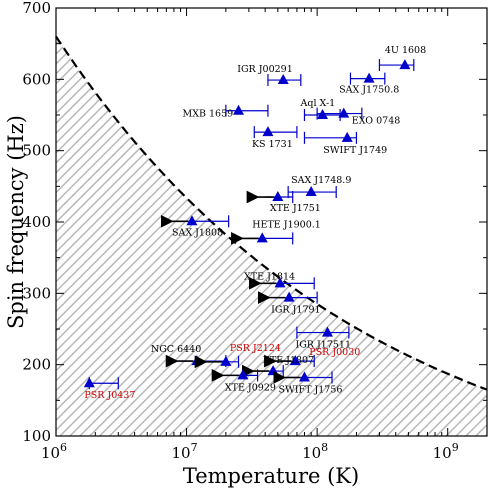  Describe the element at coordinates (109, 389) in the screenshot. I see `data-point-psr-j0437: PSR J0437` at that location.